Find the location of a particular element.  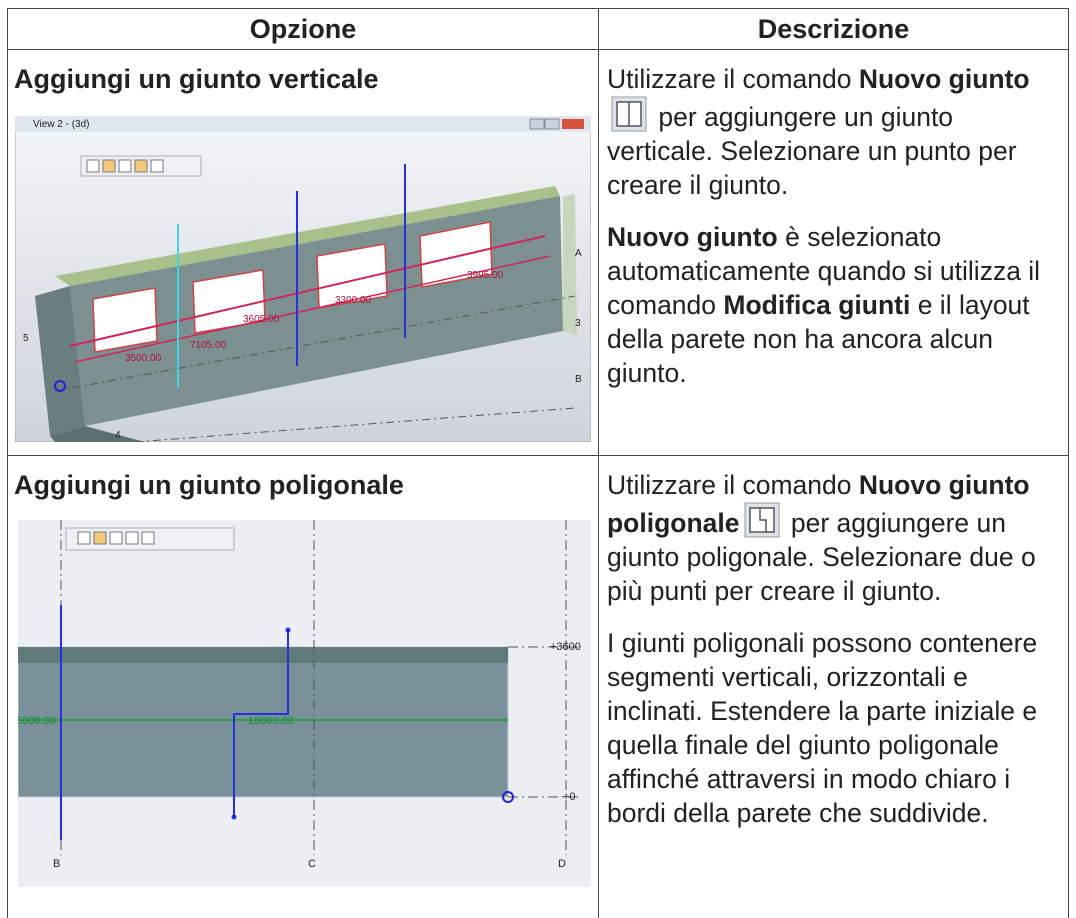

bold-text: Nuovo giunto poligonale is located at coordinates (818, 504).